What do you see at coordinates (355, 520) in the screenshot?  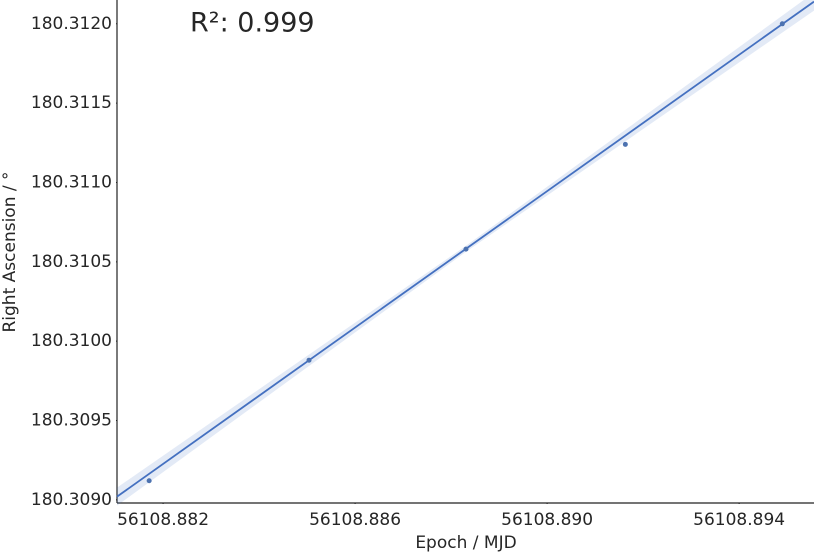 I see `x-tick-label: 56108.886` at bounding box center [355, 520].